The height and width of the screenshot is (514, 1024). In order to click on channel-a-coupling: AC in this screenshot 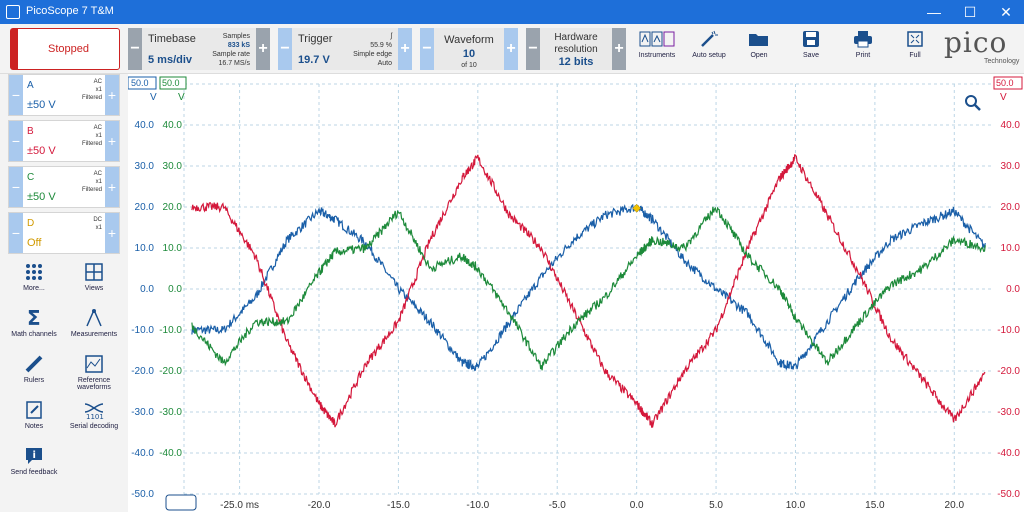, I will do `click(97, 82)`.